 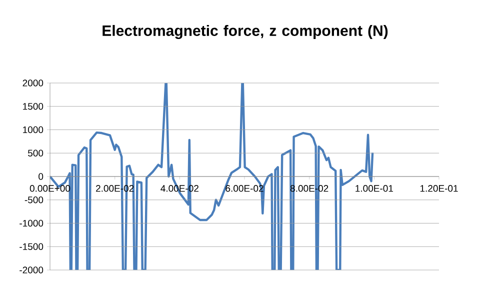 What do you see at coordinates (36, 153) in the screenshot?
I see `y-tick-label: 500` at bounding box center [36, 153].